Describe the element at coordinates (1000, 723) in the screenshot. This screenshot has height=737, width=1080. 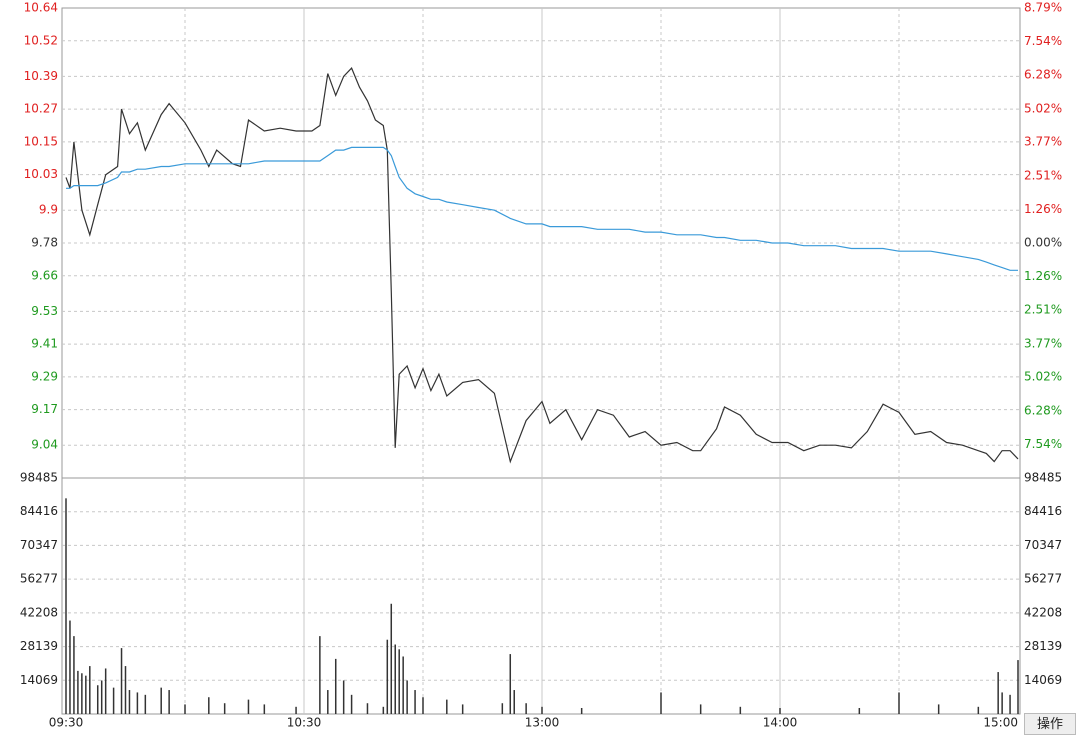
I see `x-tick-label: 15:00` at that location.